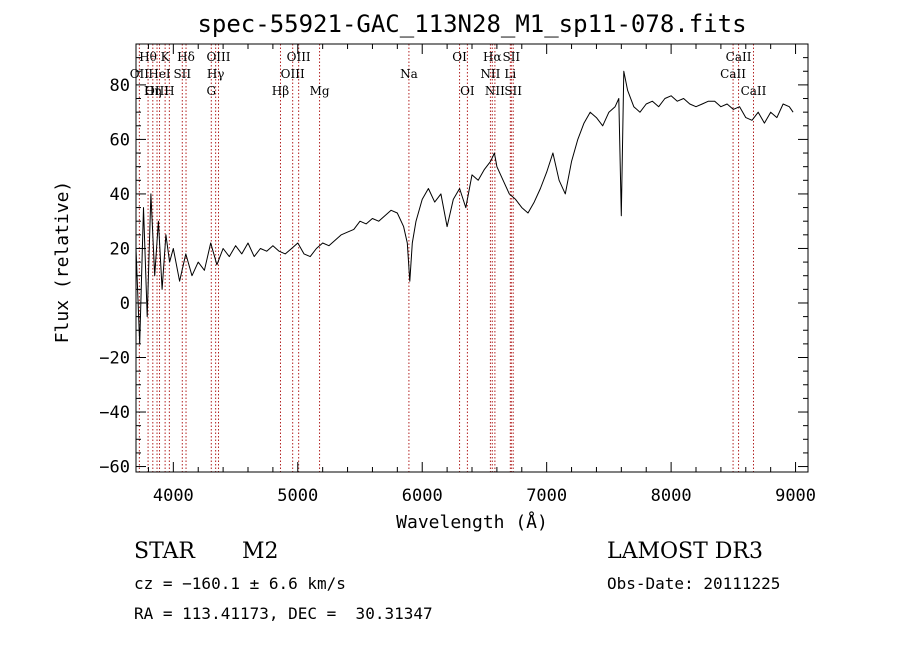 This screenshot has width=900, height=649. What do you see at coordinates (166, 57) in the screenshot?
I see `spectral-line-label: K` at bounding box center [166, 57].